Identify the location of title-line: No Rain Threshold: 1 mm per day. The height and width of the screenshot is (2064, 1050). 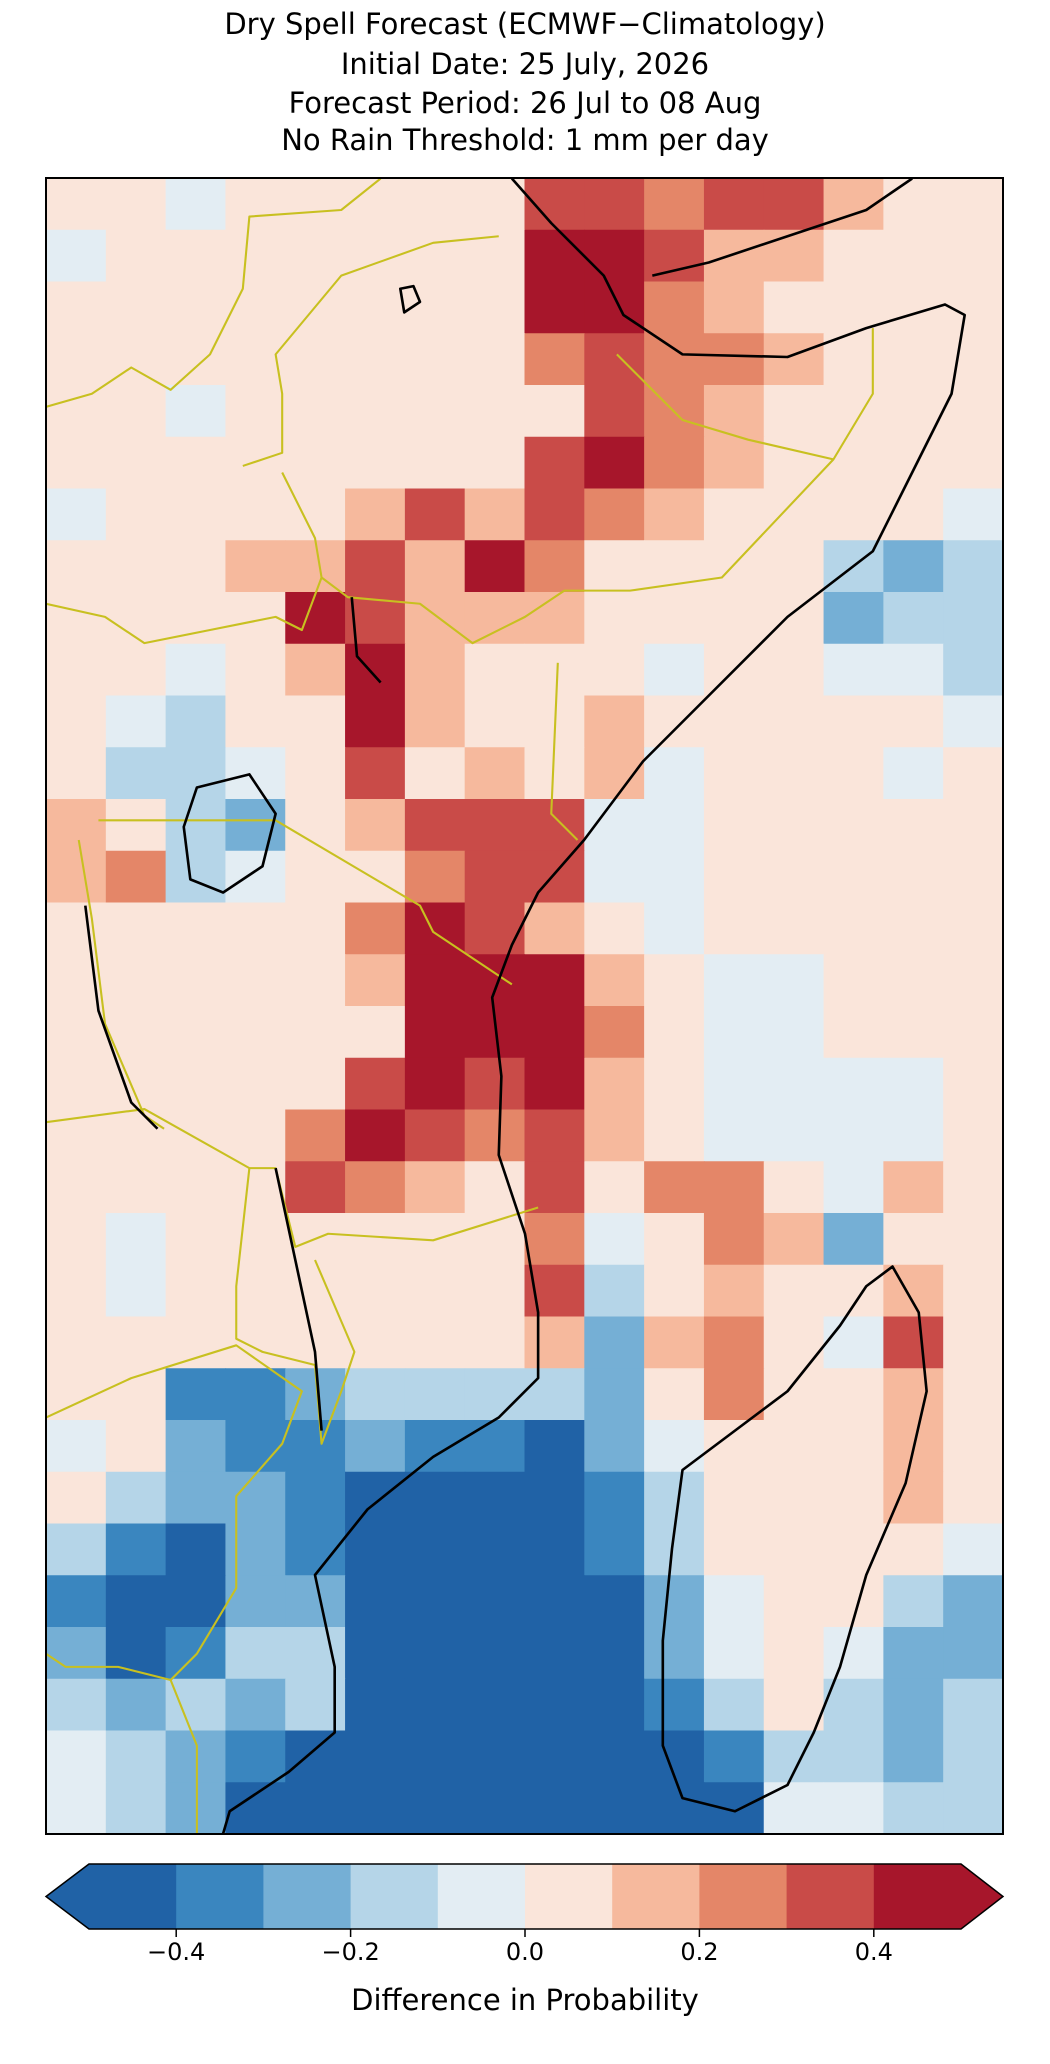
(525, 140).